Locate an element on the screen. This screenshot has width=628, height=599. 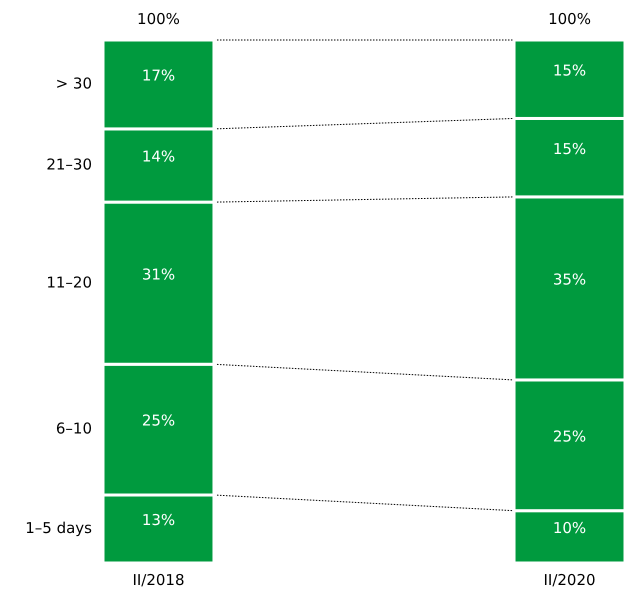
data-label: 10% is located at coordinates (569, 527).